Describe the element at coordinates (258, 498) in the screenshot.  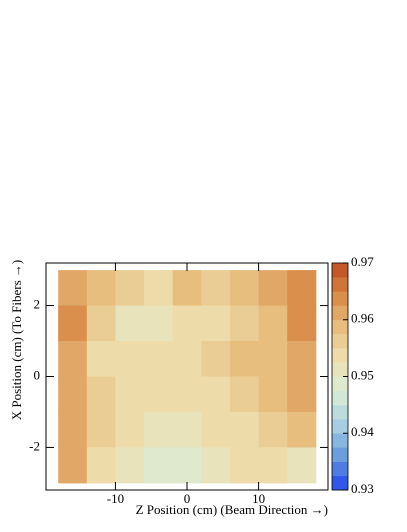
I see `x-tick-label: 10` at that location.